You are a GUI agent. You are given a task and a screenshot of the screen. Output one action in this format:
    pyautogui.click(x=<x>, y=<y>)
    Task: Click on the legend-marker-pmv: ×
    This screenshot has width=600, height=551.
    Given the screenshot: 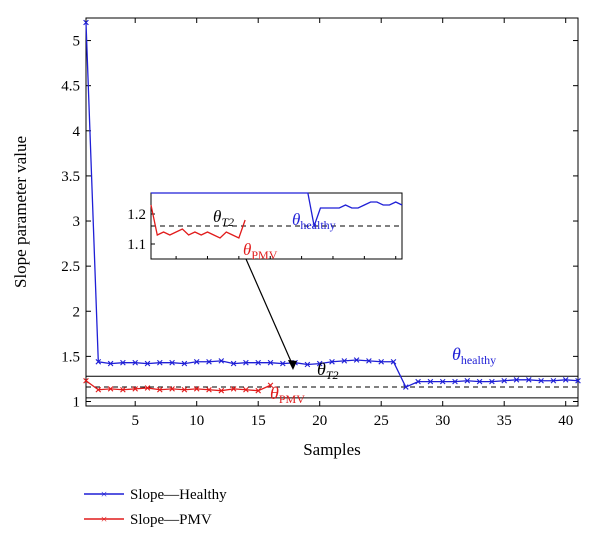 What is the action you would take?
    pyautogui.click(x=104, y=519)
    